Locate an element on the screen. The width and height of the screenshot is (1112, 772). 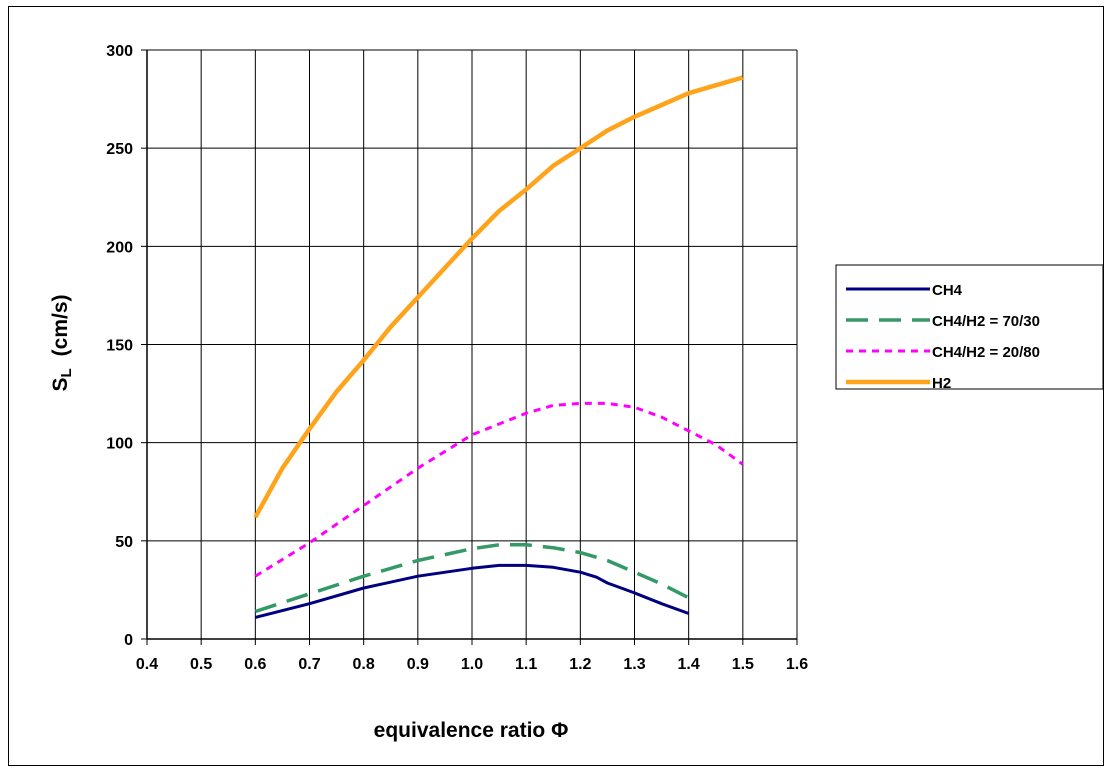
legend-label: H2 is located at coordinates (941, 383).